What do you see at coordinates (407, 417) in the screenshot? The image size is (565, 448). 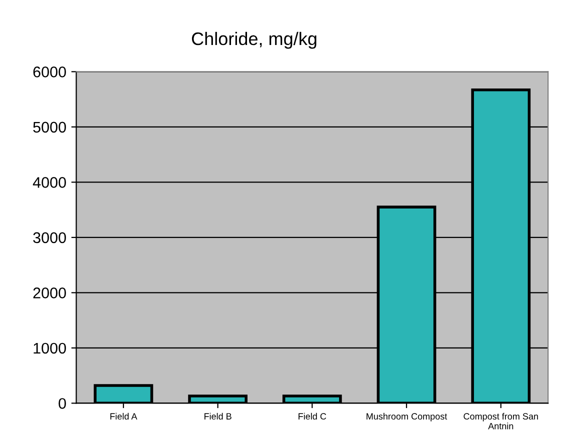 I see `x-tick-label: Mushroom Compost` at bounding box center [407, 417].